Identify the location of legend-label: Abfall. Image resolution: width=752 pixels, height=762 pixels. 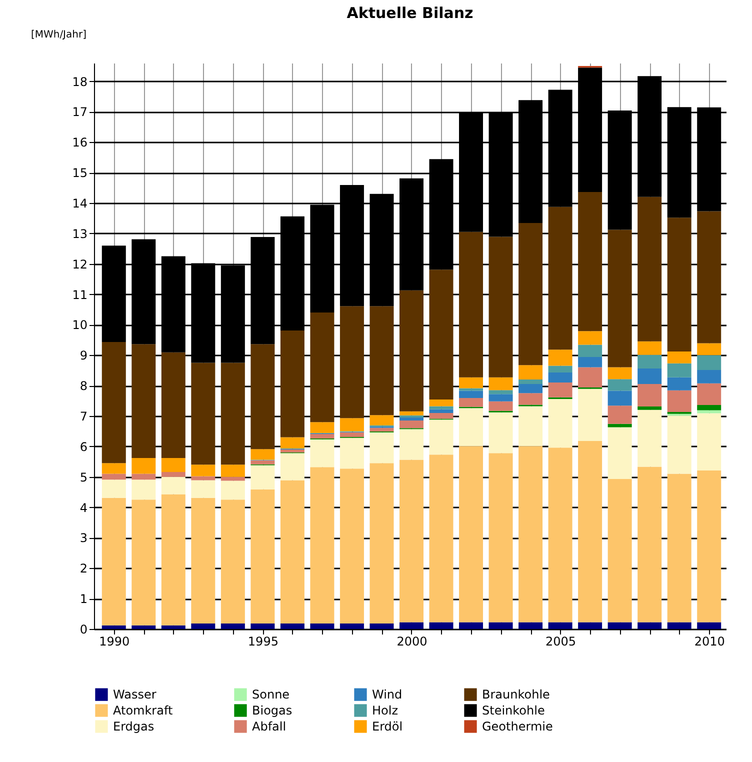
(269, 727).